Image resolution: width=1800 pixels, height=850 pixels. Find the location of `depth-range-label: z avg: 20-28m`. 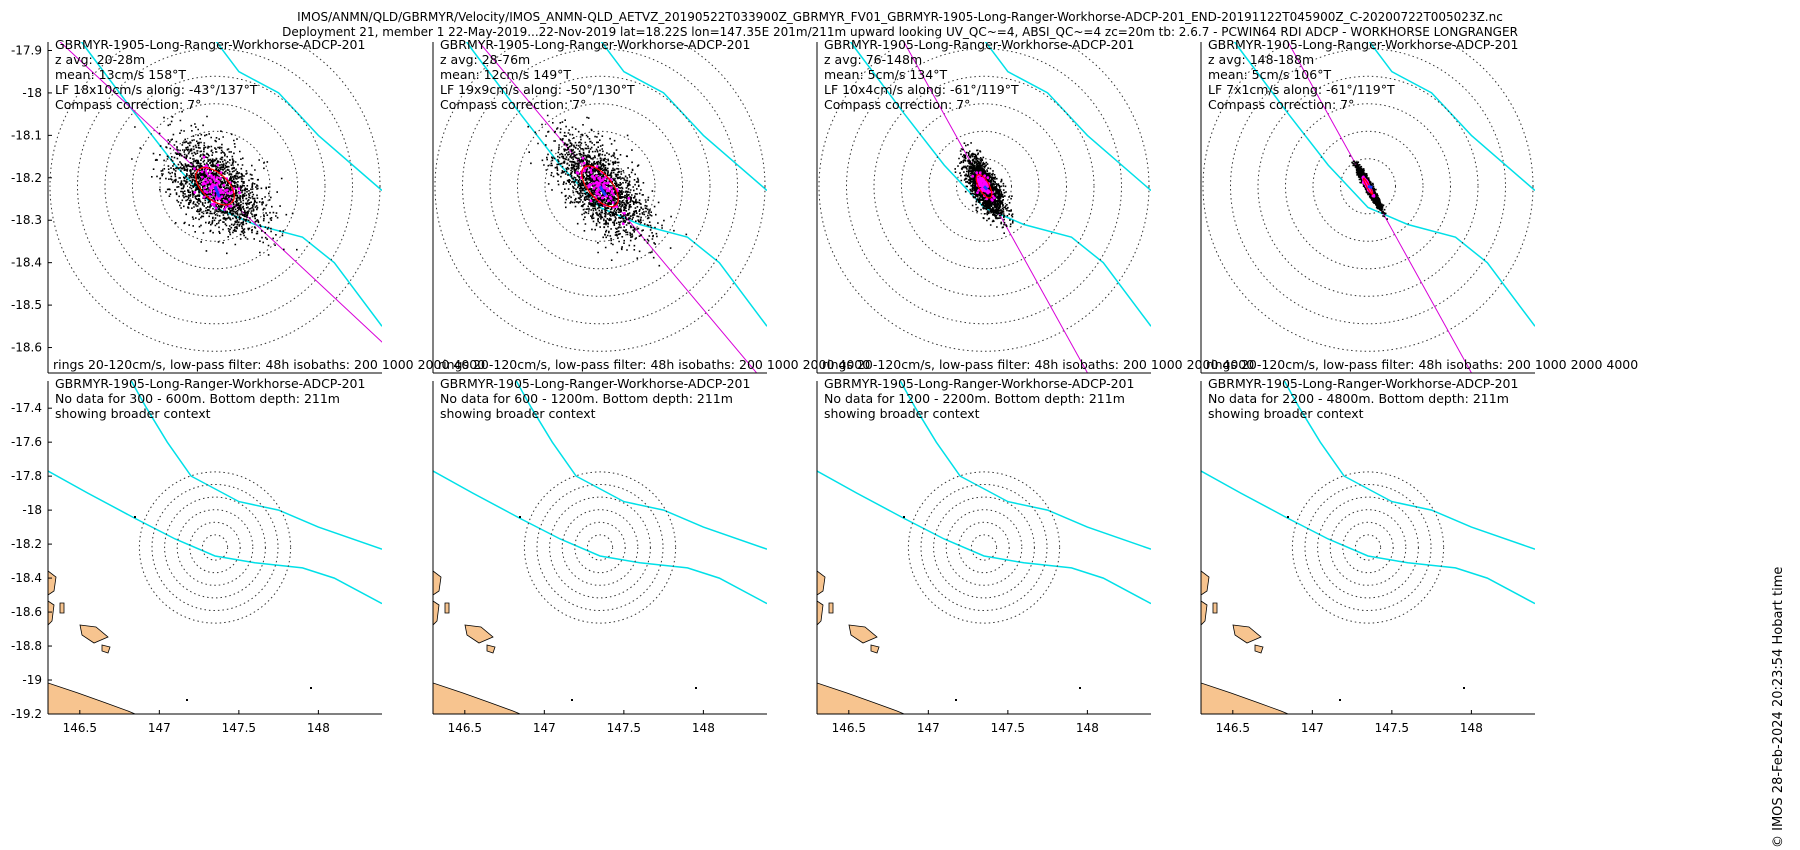

depth-range-label: z avg: 20-28m is located at coordinates (100, 59).